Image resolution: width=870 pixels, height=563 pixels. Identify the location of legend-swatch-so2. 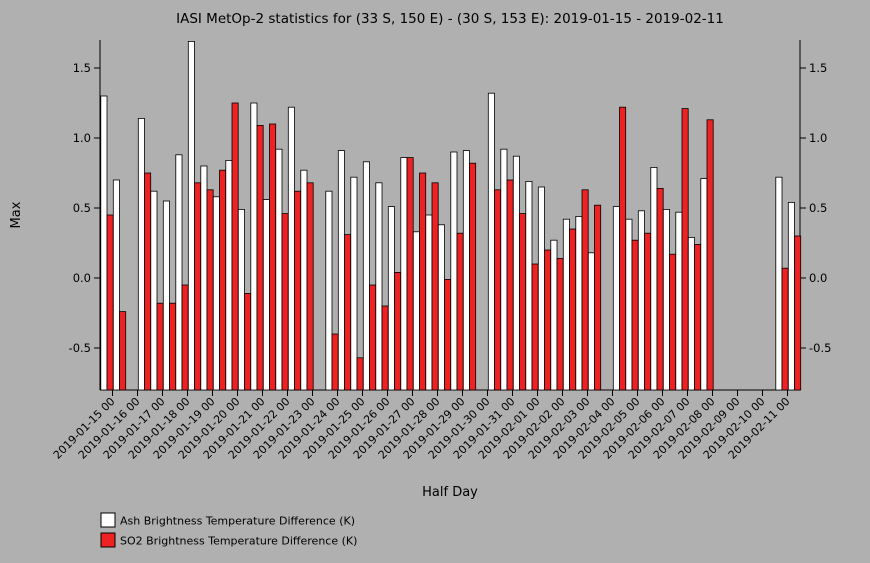
(108, 540).